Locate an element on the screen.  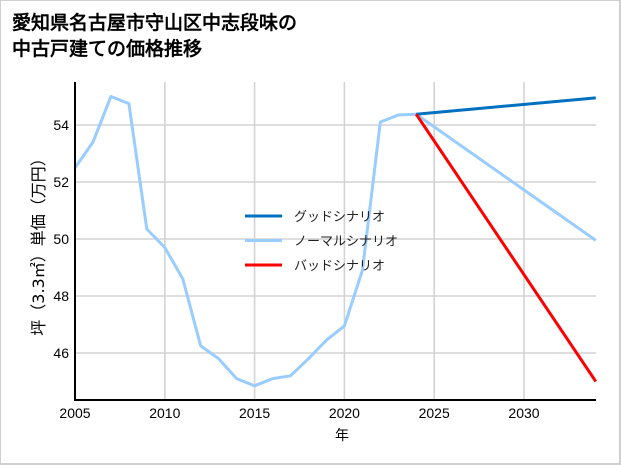
legend-label: バッドシナリオ is located at coordinates (339, 266).